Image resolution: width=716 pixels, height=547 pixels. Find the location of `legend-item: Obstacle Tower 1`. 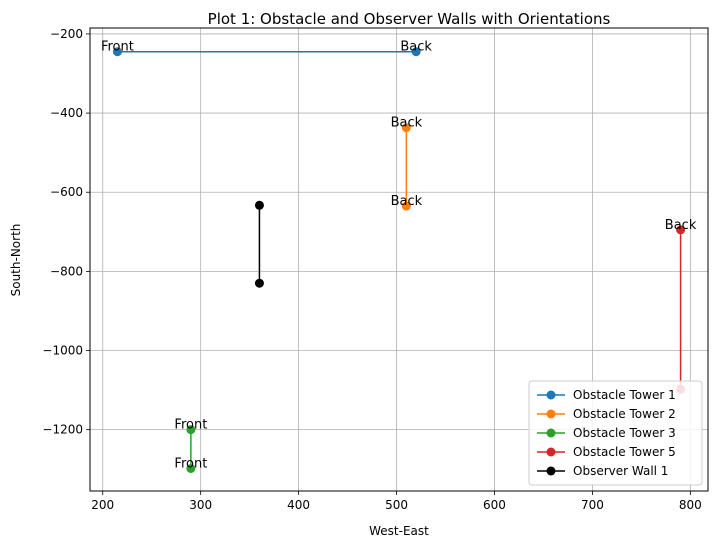

legend-item: Obstacle Tower 1 is located at coordinates (606, 395).